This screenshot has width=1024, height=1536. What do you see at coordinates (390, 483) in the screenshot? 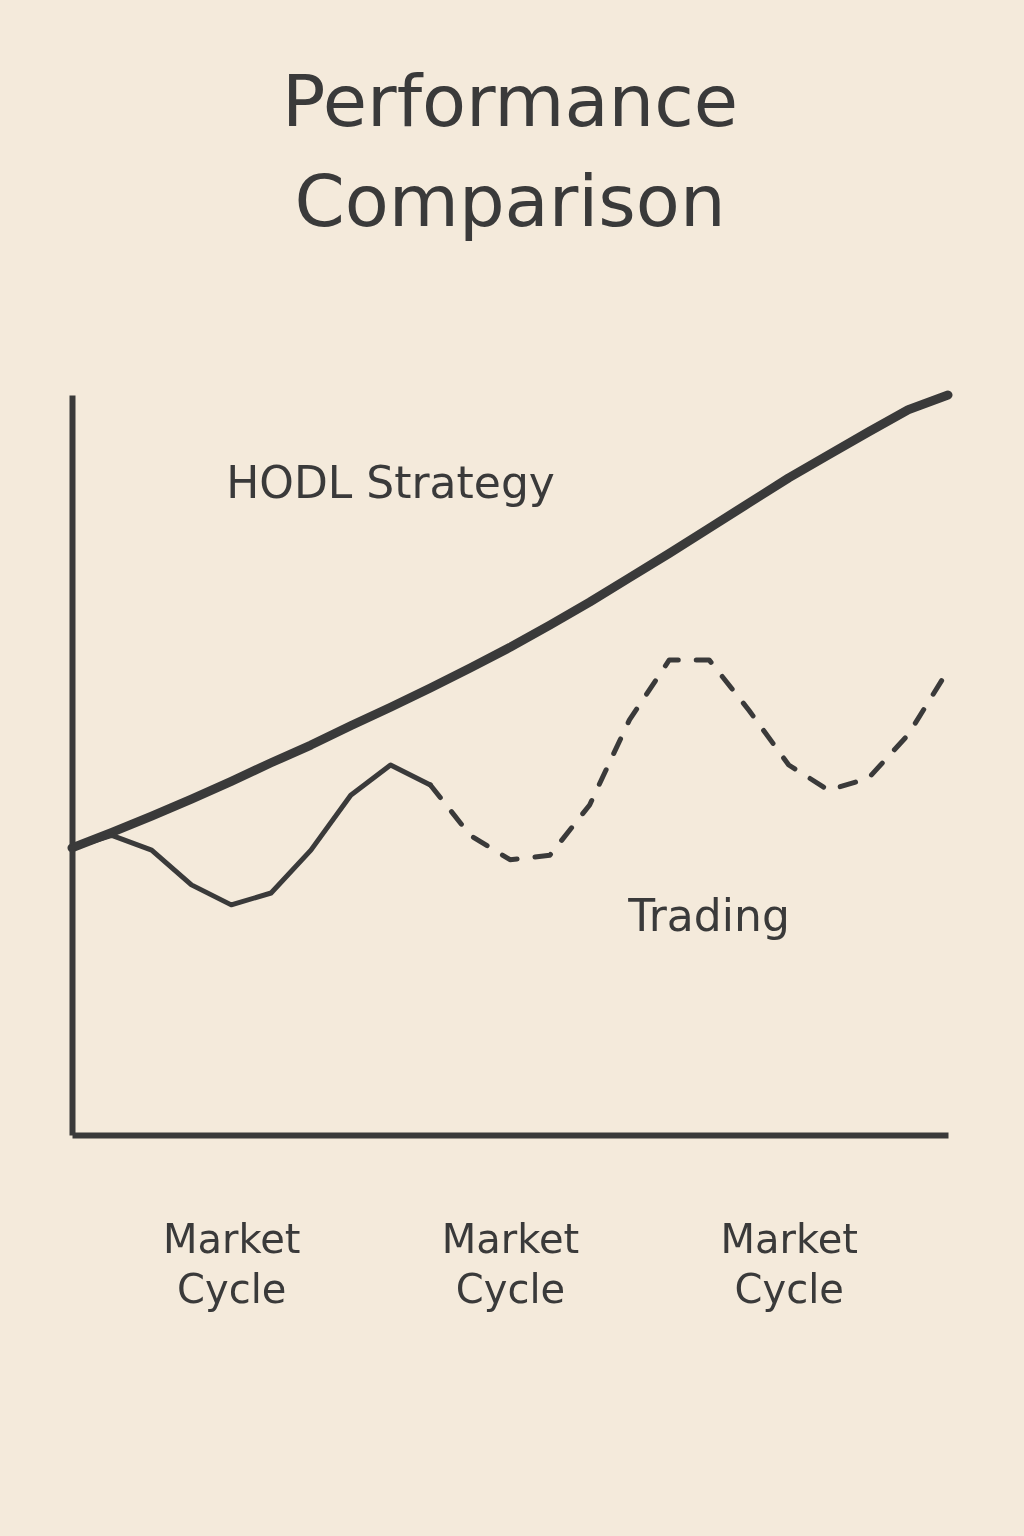
I see `text: HODL Strategy` at bounding box center [390, 483].